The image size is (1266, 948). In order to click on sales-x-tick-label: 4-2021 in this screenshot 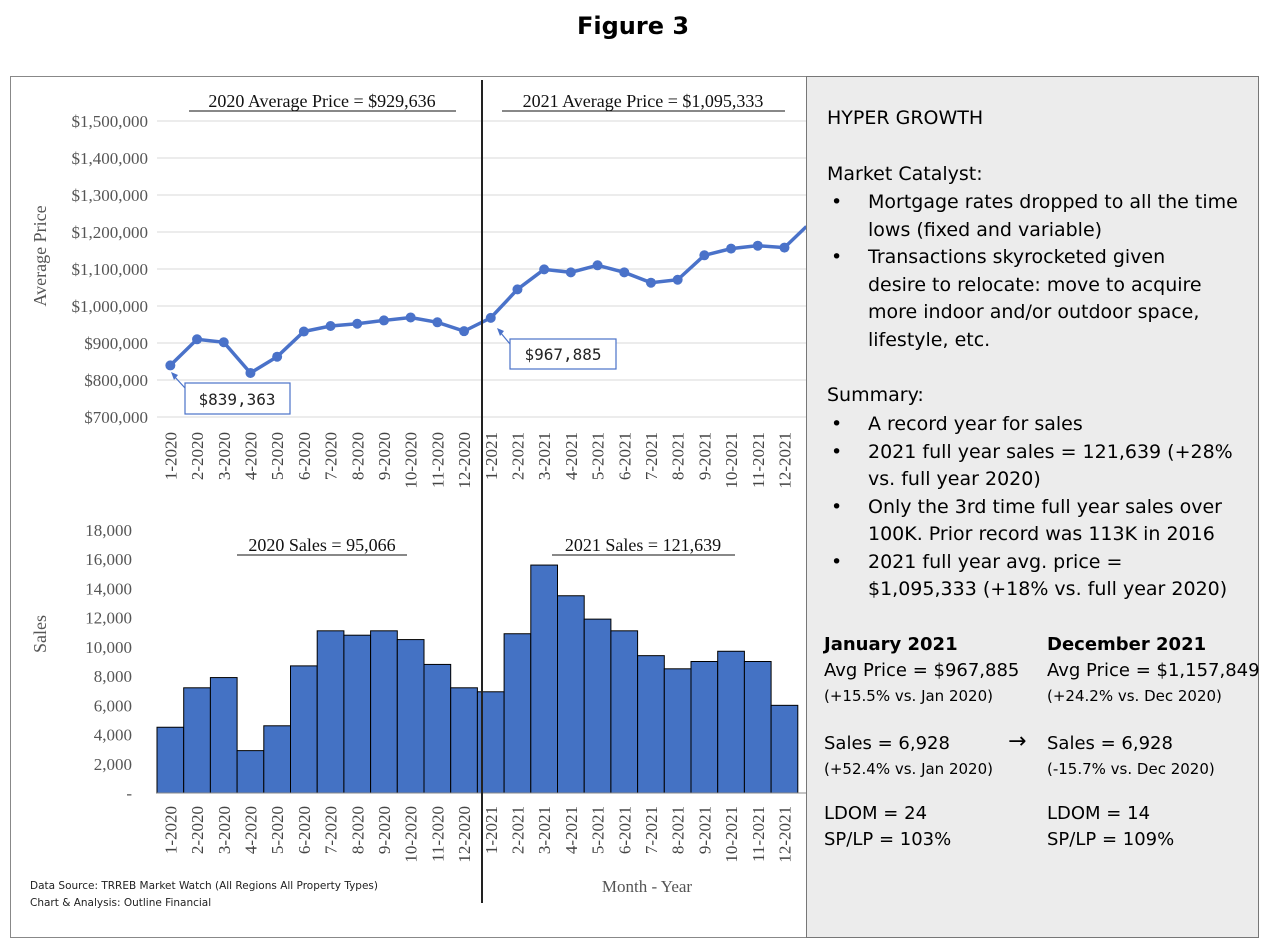, I will do `click(571, 830)`.